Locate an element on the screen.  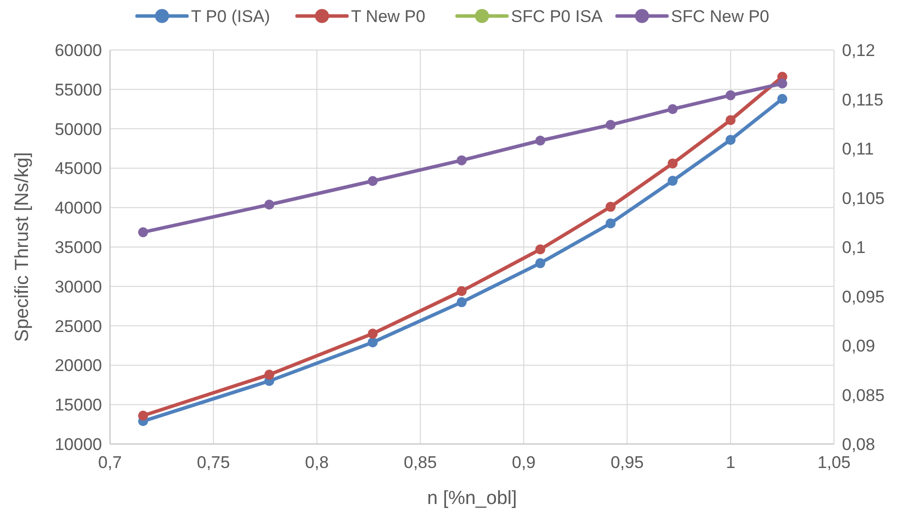
x-tick-label: 0,75 is located at coordinates (213, 462).